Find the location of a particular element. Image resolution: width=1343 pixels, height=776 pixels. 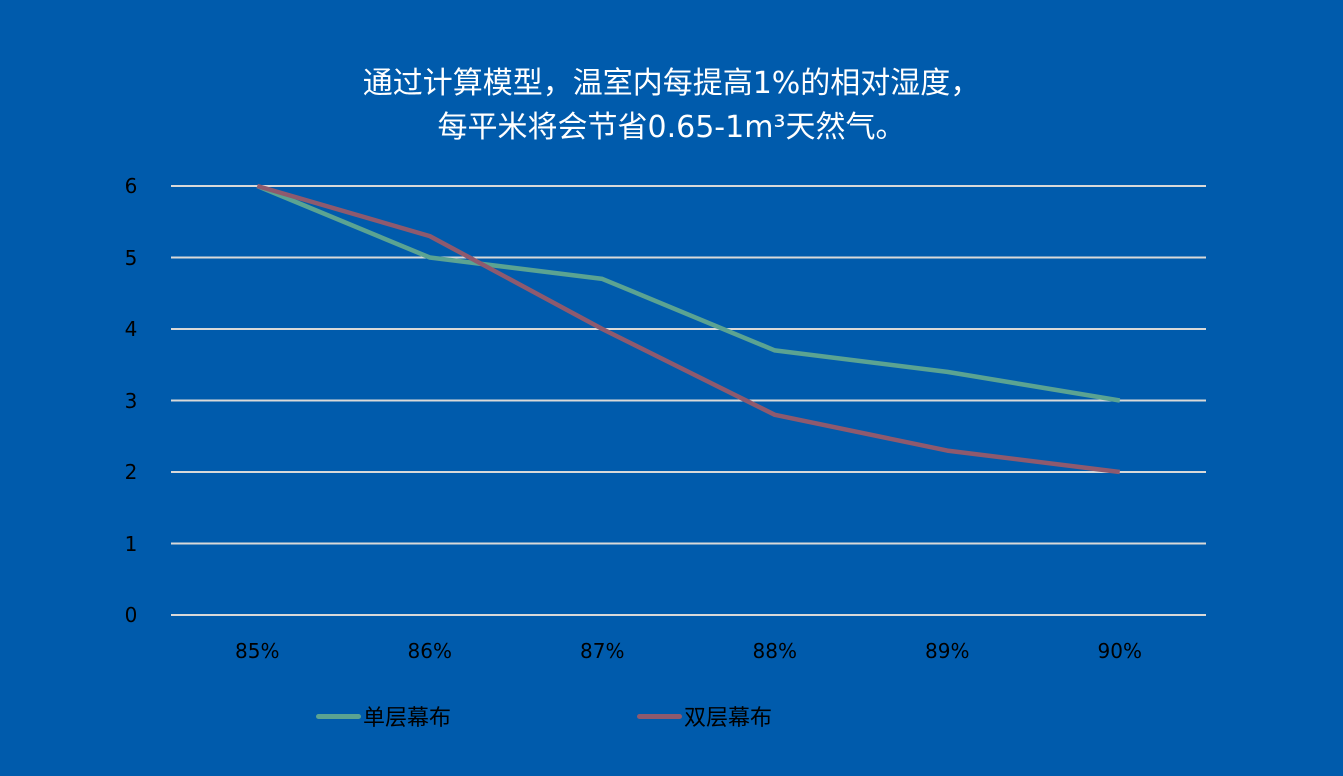

legend-swatch-single is located at coordinates (338, 716).